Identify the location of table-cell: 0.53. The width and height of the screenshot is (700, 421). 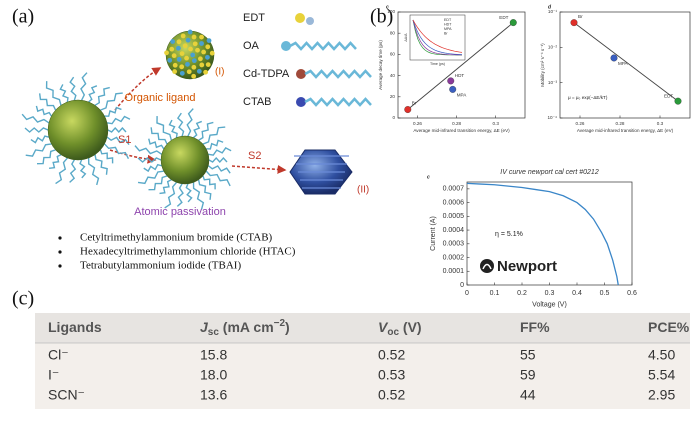
(391, 375).